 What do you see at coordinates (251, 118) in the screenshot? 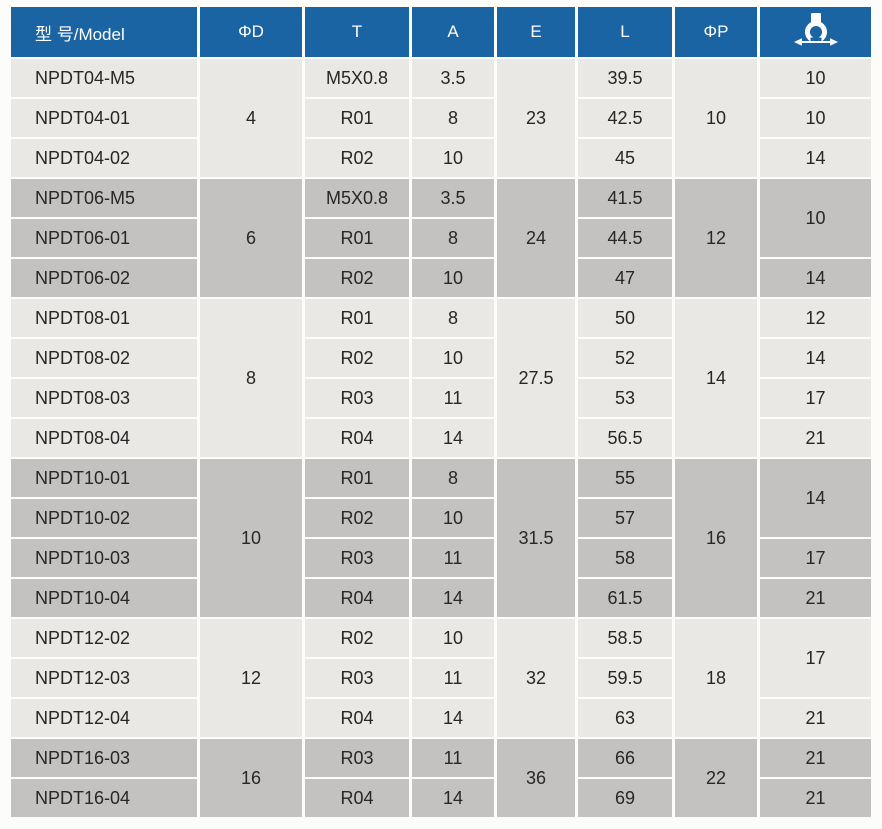
I see `diameter-d-cell: 4` at bounding box center [251, 118].